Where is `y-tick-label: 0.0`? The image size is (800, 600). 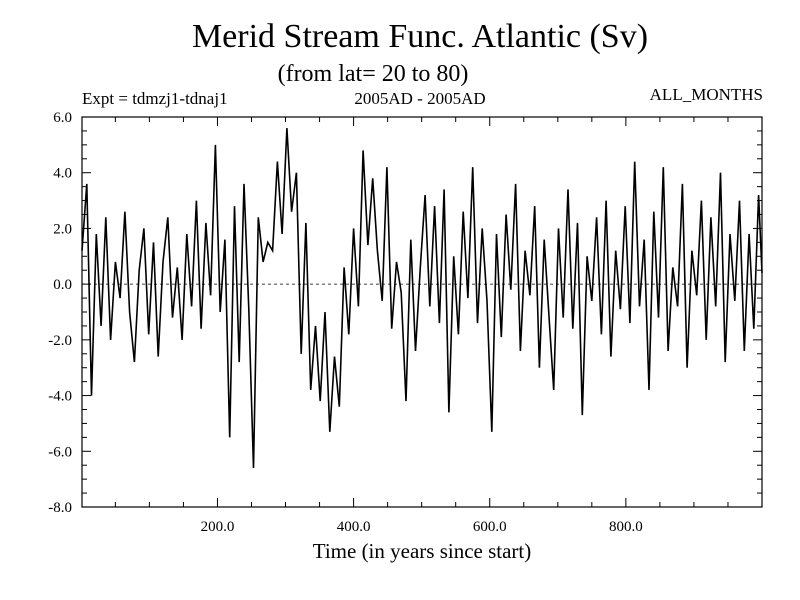
y-tick-label: 0.0 is located at coordinates (62, 285).